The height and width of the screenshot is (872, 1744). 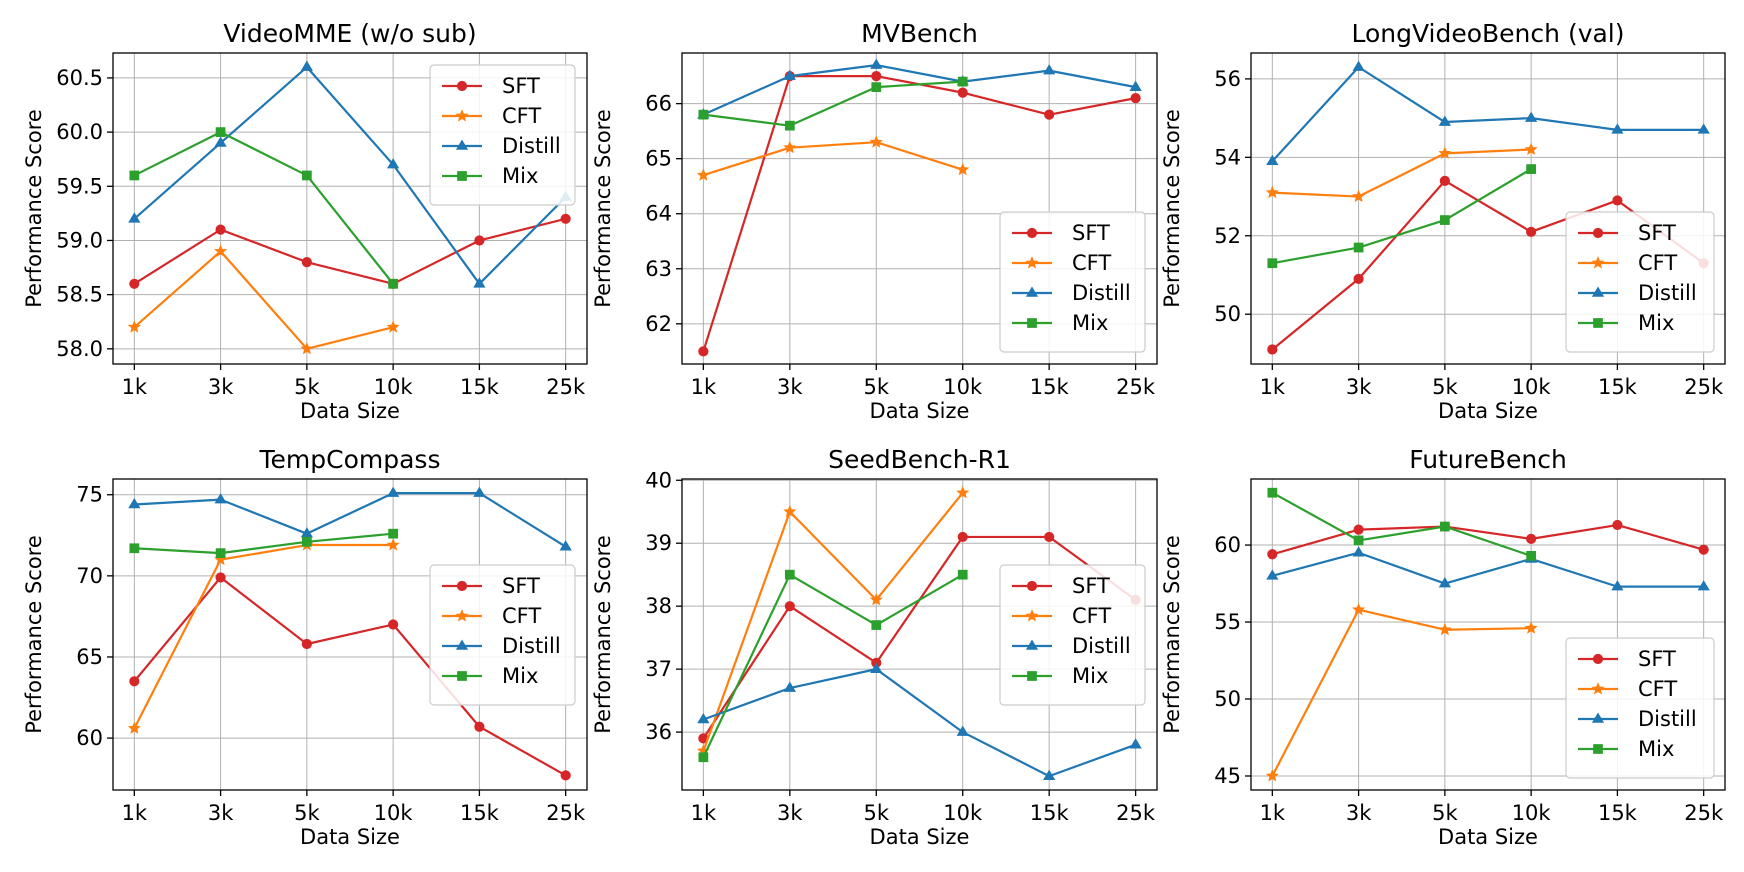 I want to click on y-tick-label: 40, so click(x=658, y=480).